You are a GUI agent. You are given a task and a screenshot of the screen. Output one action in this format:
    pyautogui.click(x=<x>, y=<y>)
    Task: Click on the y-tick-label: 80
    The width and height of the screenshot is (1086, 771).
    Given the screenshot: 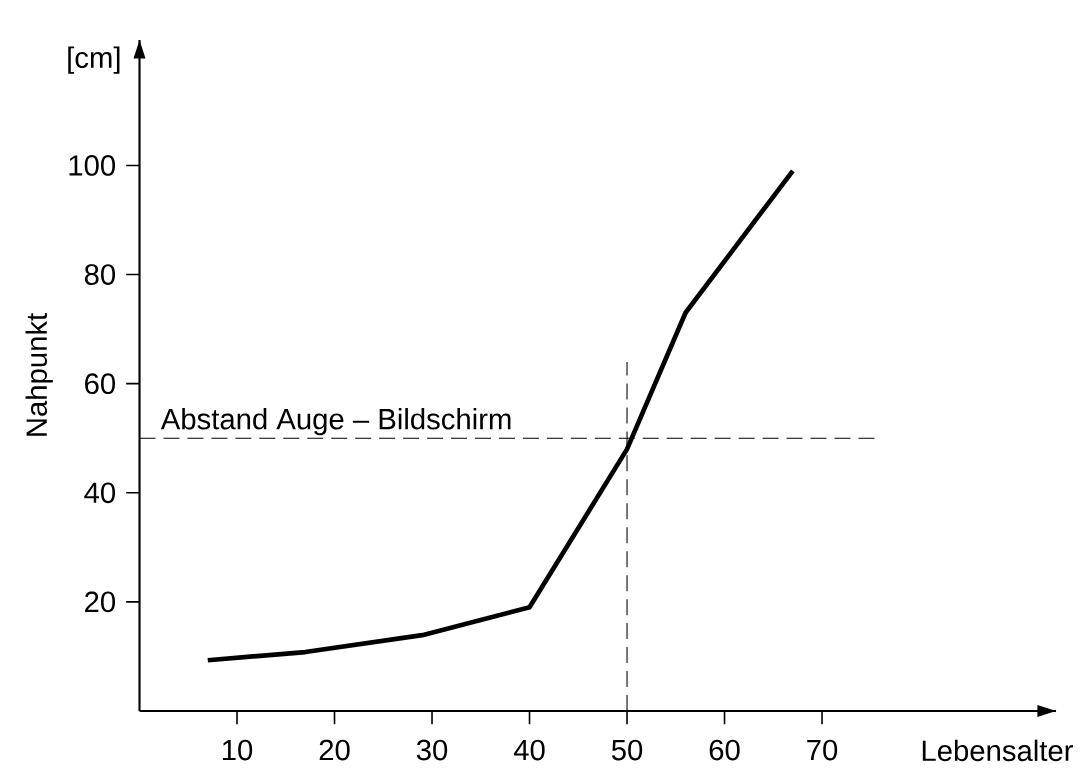 What is the action you would take?
    pyautogui.click(x=100, y=274)
    